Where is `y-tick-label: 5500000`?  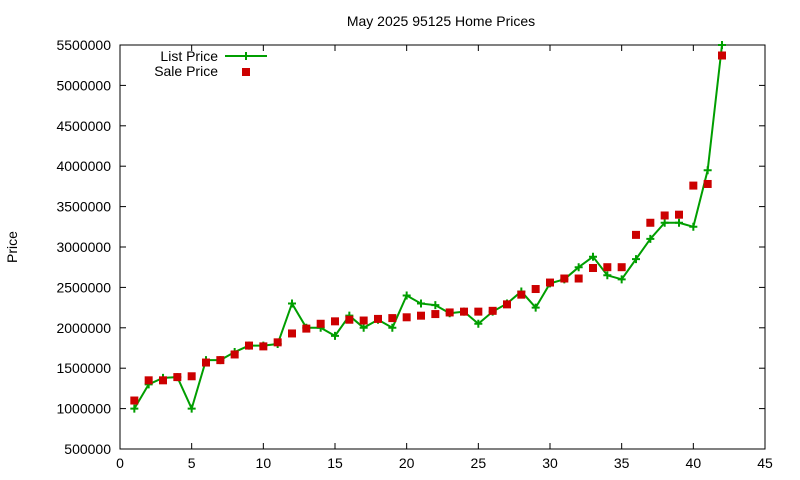 y-tick-label: 5500000 is located at coordinates (83, 45).